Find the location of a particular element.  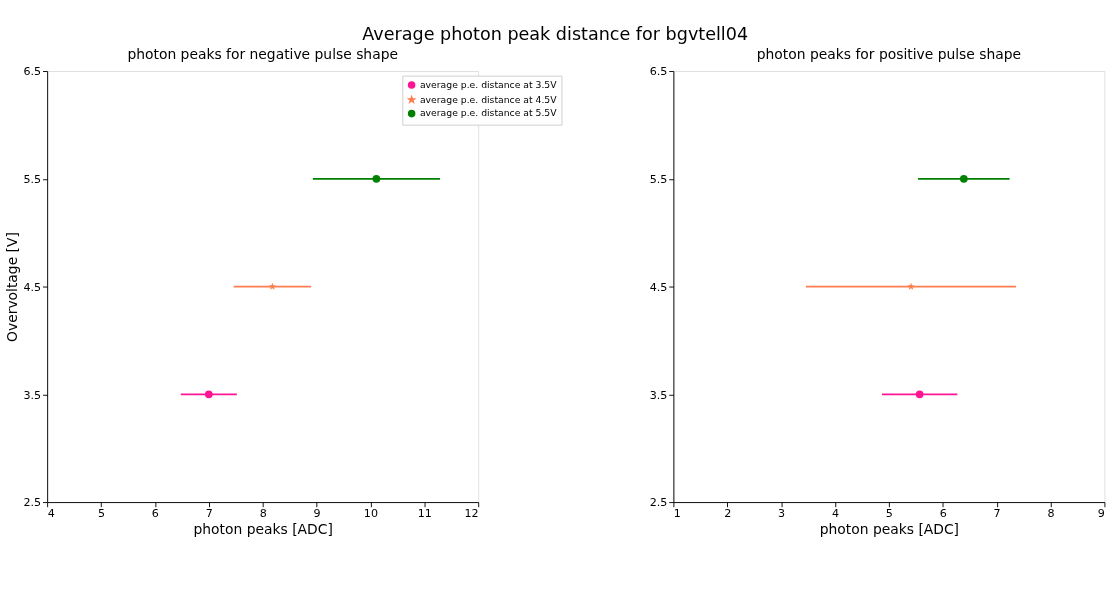

text: Average photon peak distance for bgvtell04 is located at coordinates (555, 34).